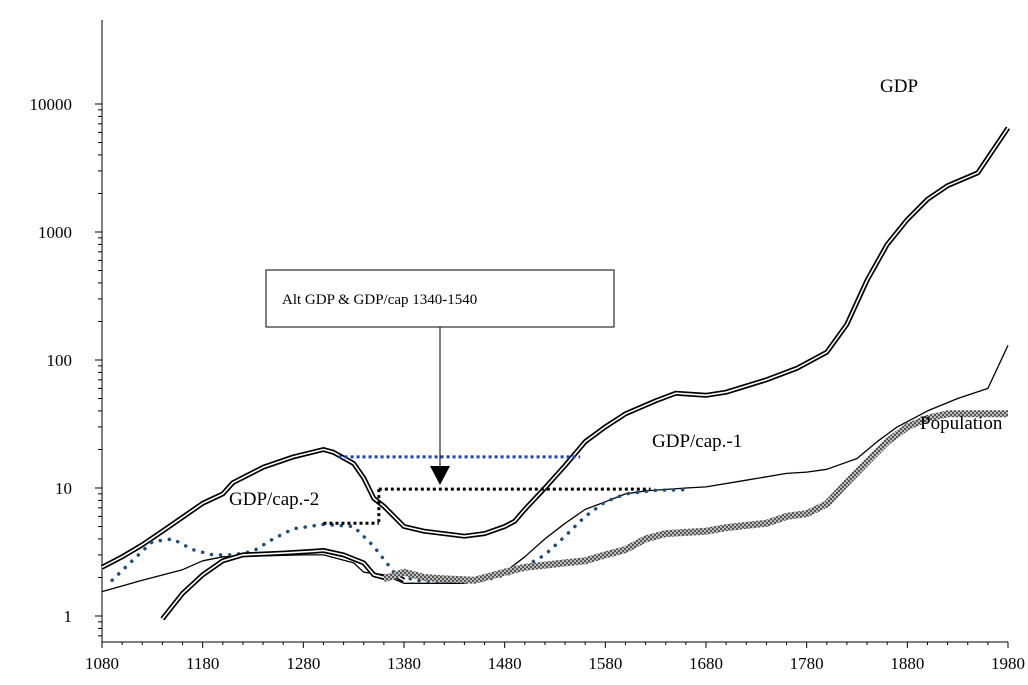 Image resolution: width=1028 pixels, height=685 pixels. Describe the element at coordinates (440, 377) in the screenshot. I see `annotation: Alt GDP & GDP/cap 1340-1540` at that location.